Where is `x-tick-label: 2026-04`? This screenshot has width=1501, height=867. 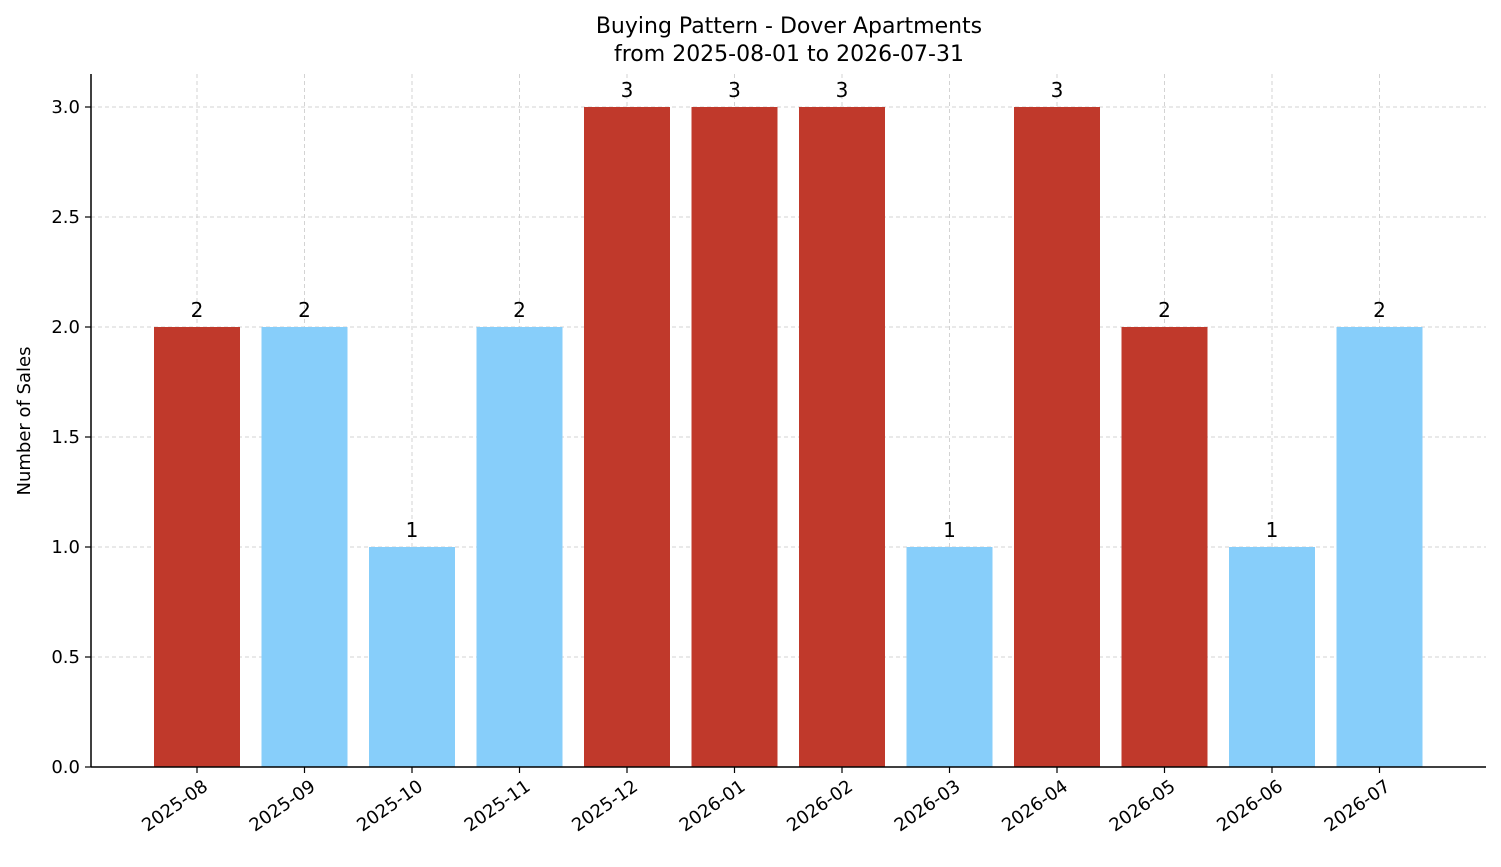 x-tick-label: 2026-04 is located at coordinates (1035, 806).